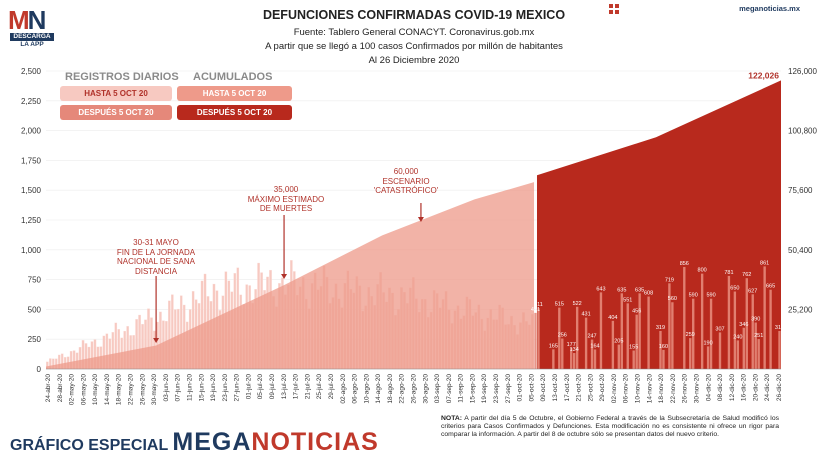  I want to click on chart-title: DEFUNCIONES CONFIRMADAS COVID-19 MEXICO, so click(414, 15).